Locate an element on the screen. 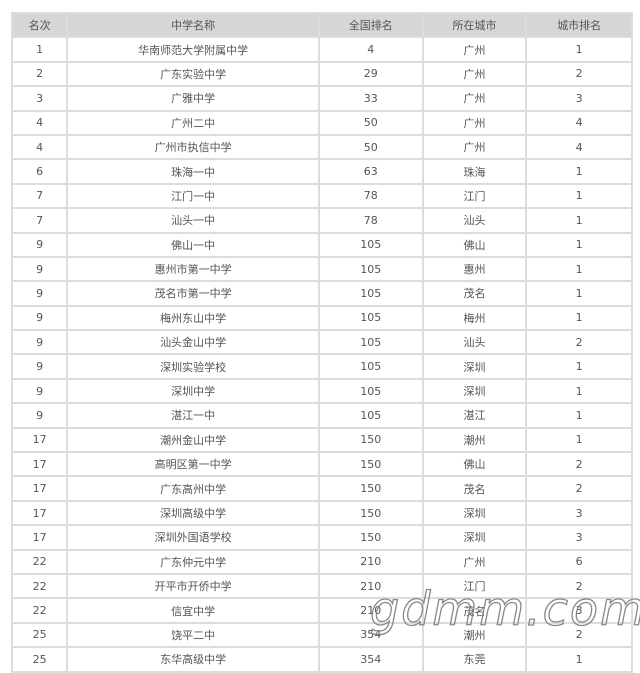 This screenshot has width=640, height=673. table-row: 17 深圳高级中学 150 深圳 3 is located at coordinates (322, 513).